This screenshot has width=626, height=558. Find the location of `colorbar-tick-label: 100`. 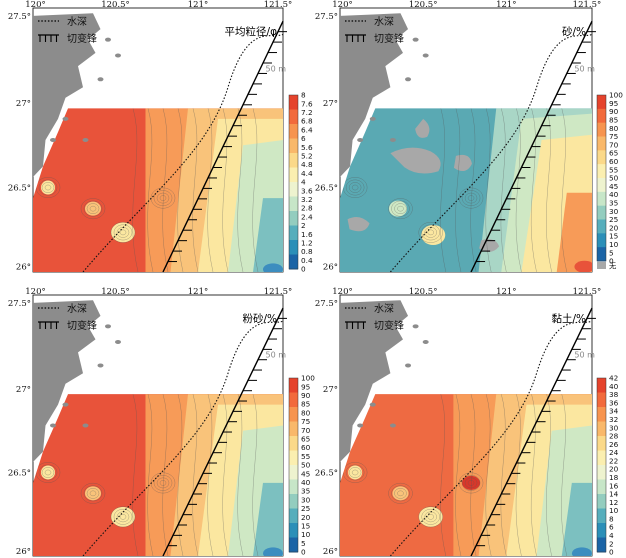

colorbar-tick-label: 100 is located at coordinates (308, 378).